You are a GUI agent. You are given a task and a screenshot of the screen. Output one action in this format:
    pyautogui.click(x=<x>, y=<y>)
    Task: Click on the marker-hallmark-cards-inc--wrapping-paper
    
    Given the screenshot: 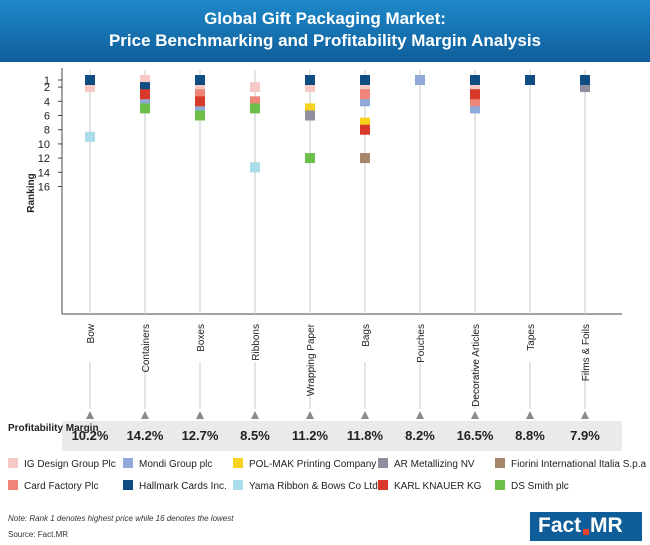 What is the action you would take?
    pyautogui.click(x=310, y=80)
    